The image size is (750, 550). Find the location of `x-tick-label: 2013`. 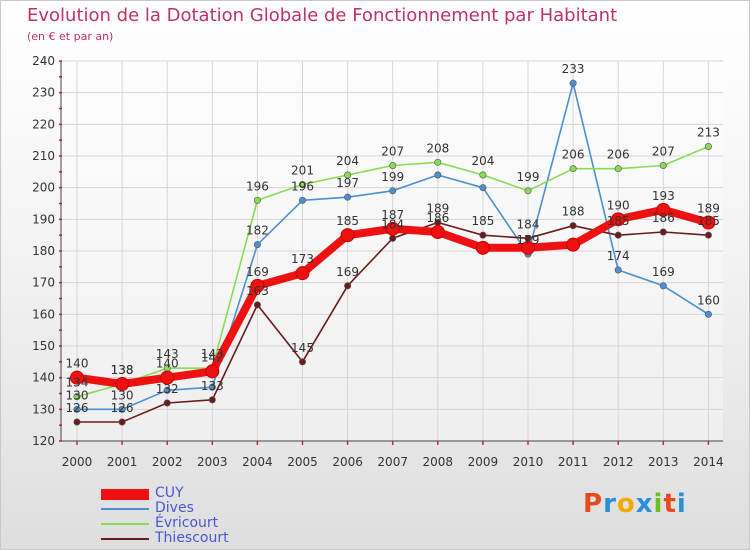

x-tick-label: 2013 is located at coordinates (663, 462).